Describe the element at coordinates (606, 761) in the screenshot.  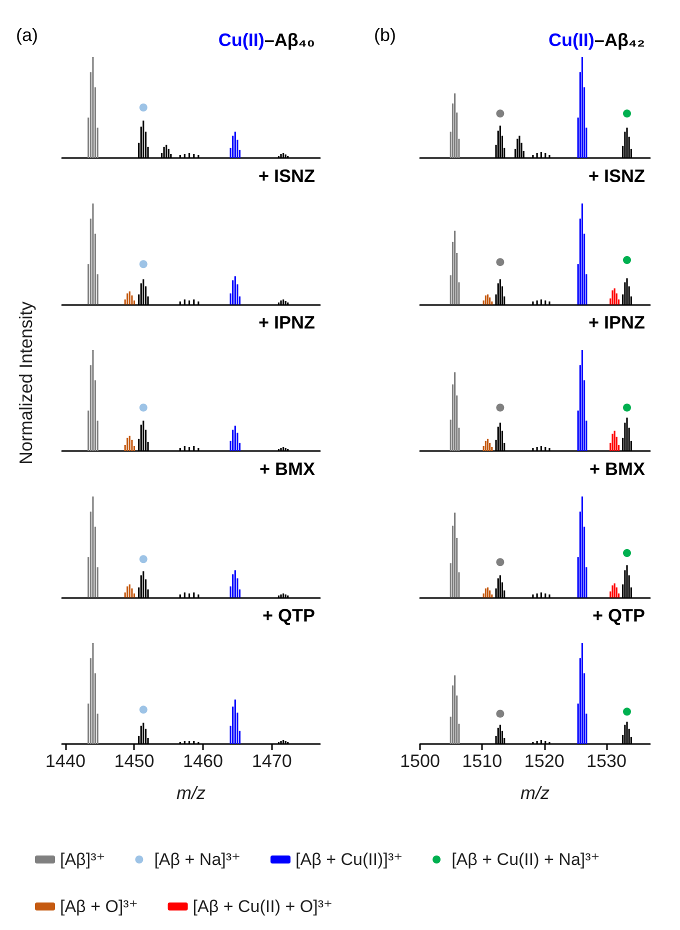
I see `x-tick-label: 1530` at that location.